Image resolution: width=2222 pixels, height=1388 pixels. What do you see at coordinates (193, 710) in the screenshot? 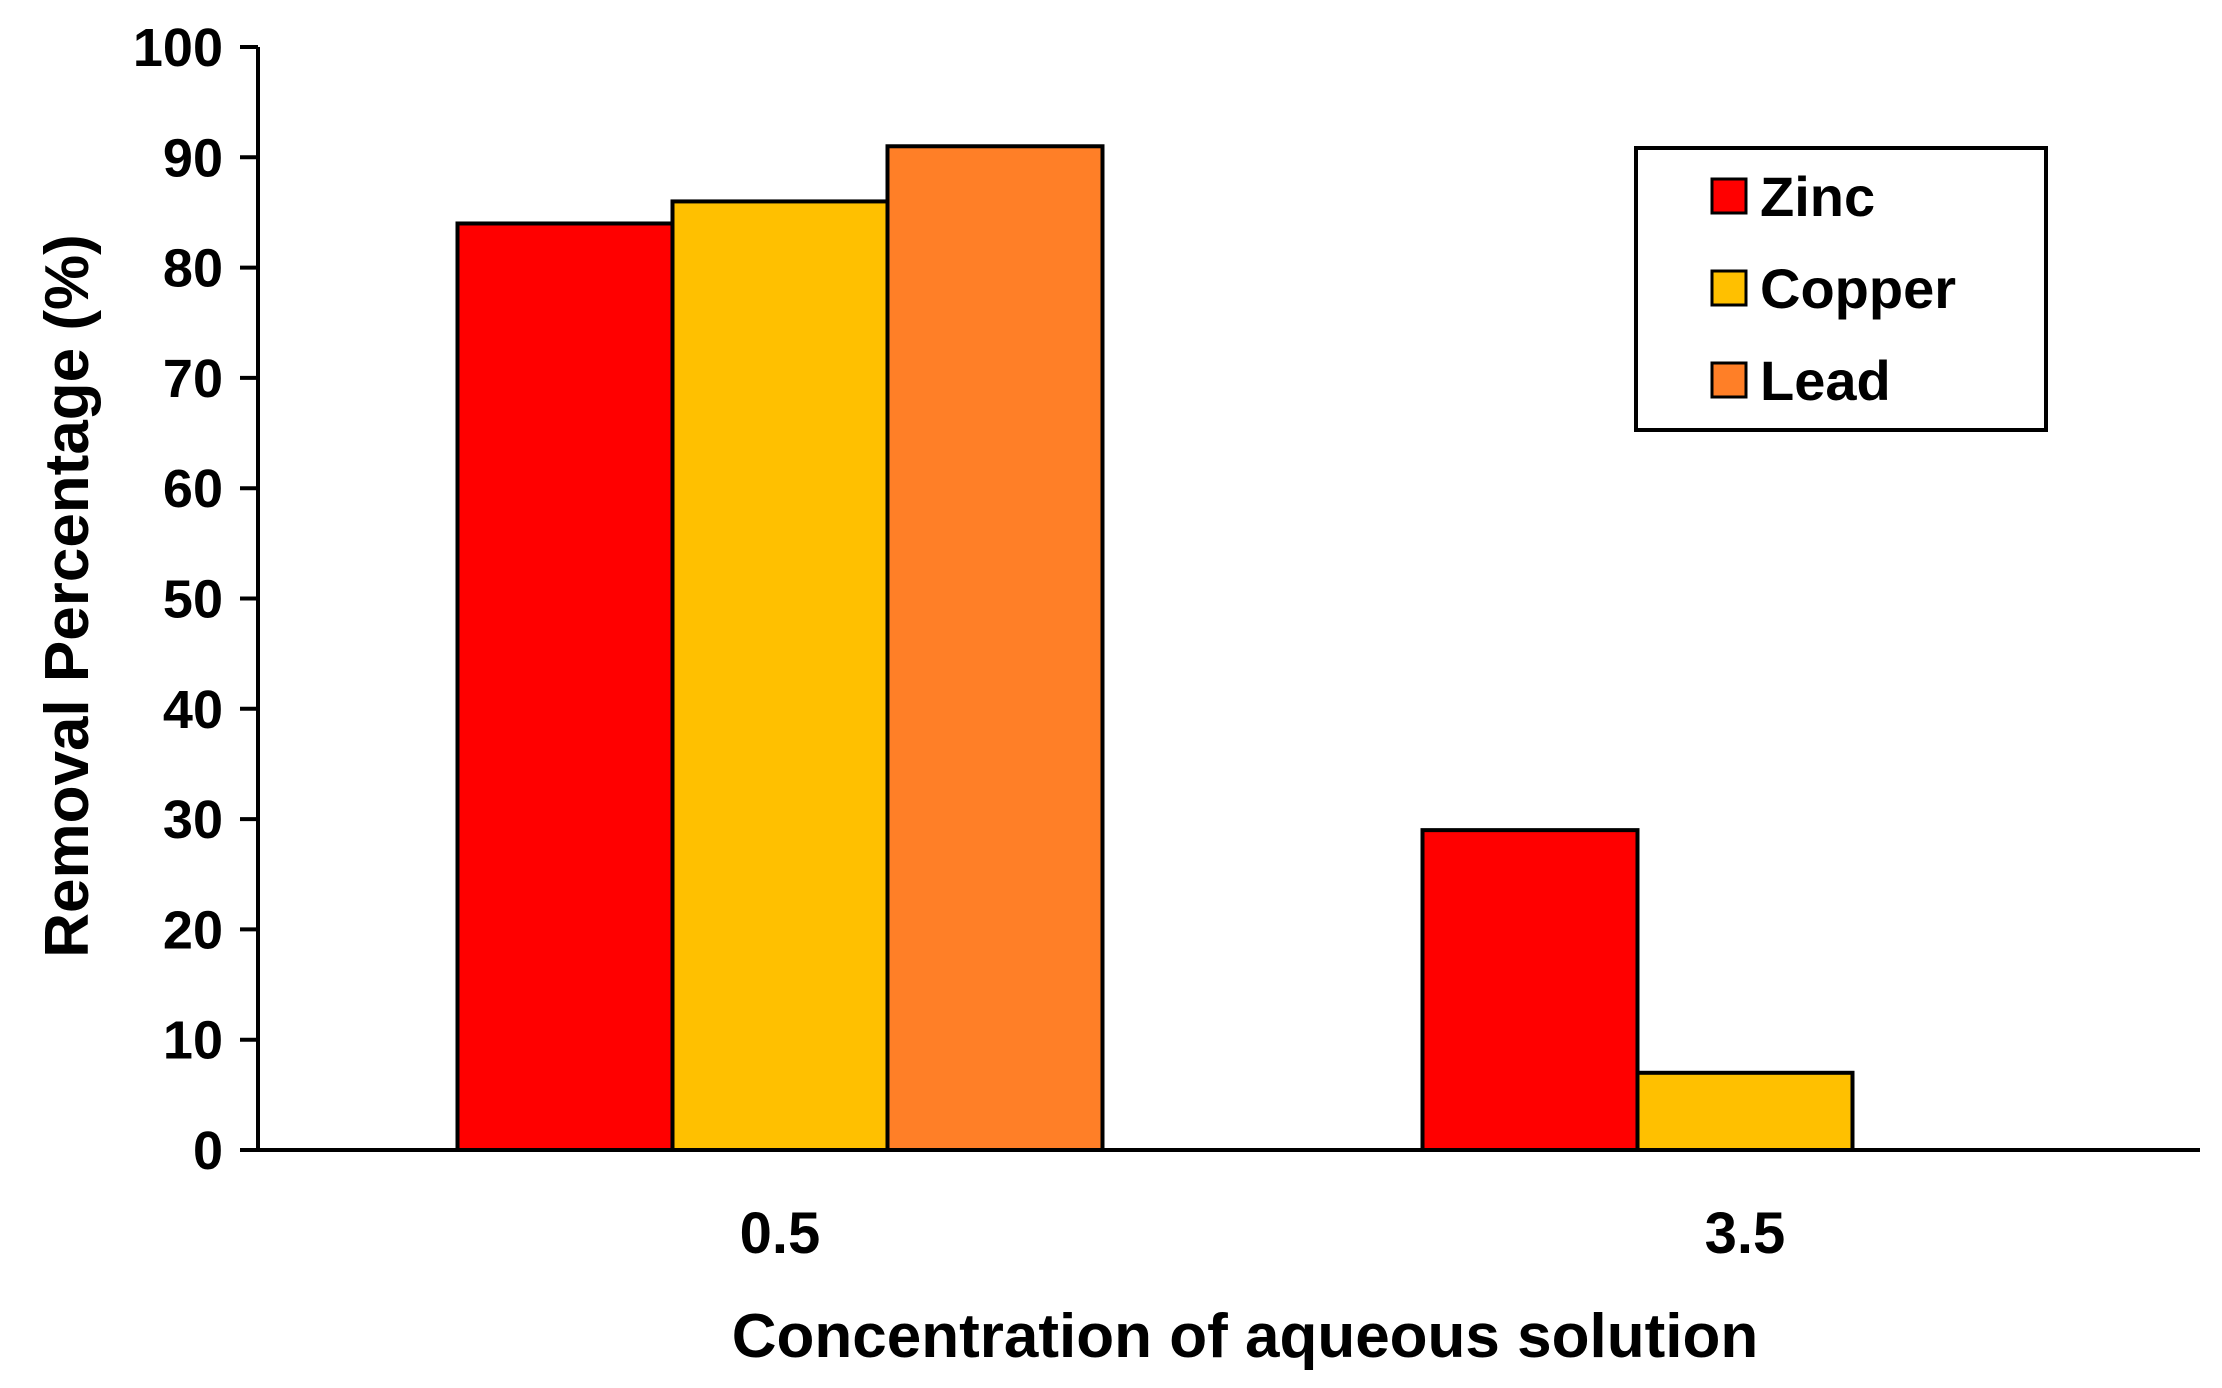
I see `y-tick-label: 40` at bounding box center [193, 710].